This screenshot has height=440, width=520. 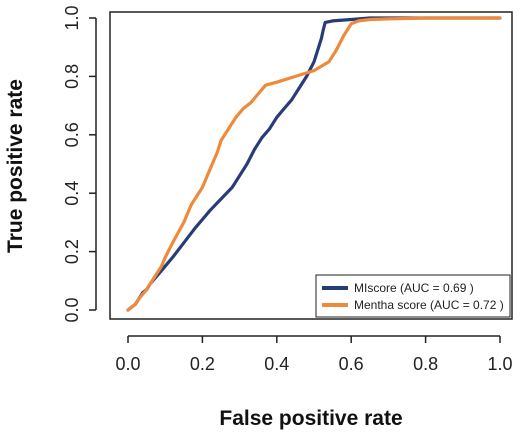 I want to click on x-tick-label: 0.6, so click(x=351, y=364).